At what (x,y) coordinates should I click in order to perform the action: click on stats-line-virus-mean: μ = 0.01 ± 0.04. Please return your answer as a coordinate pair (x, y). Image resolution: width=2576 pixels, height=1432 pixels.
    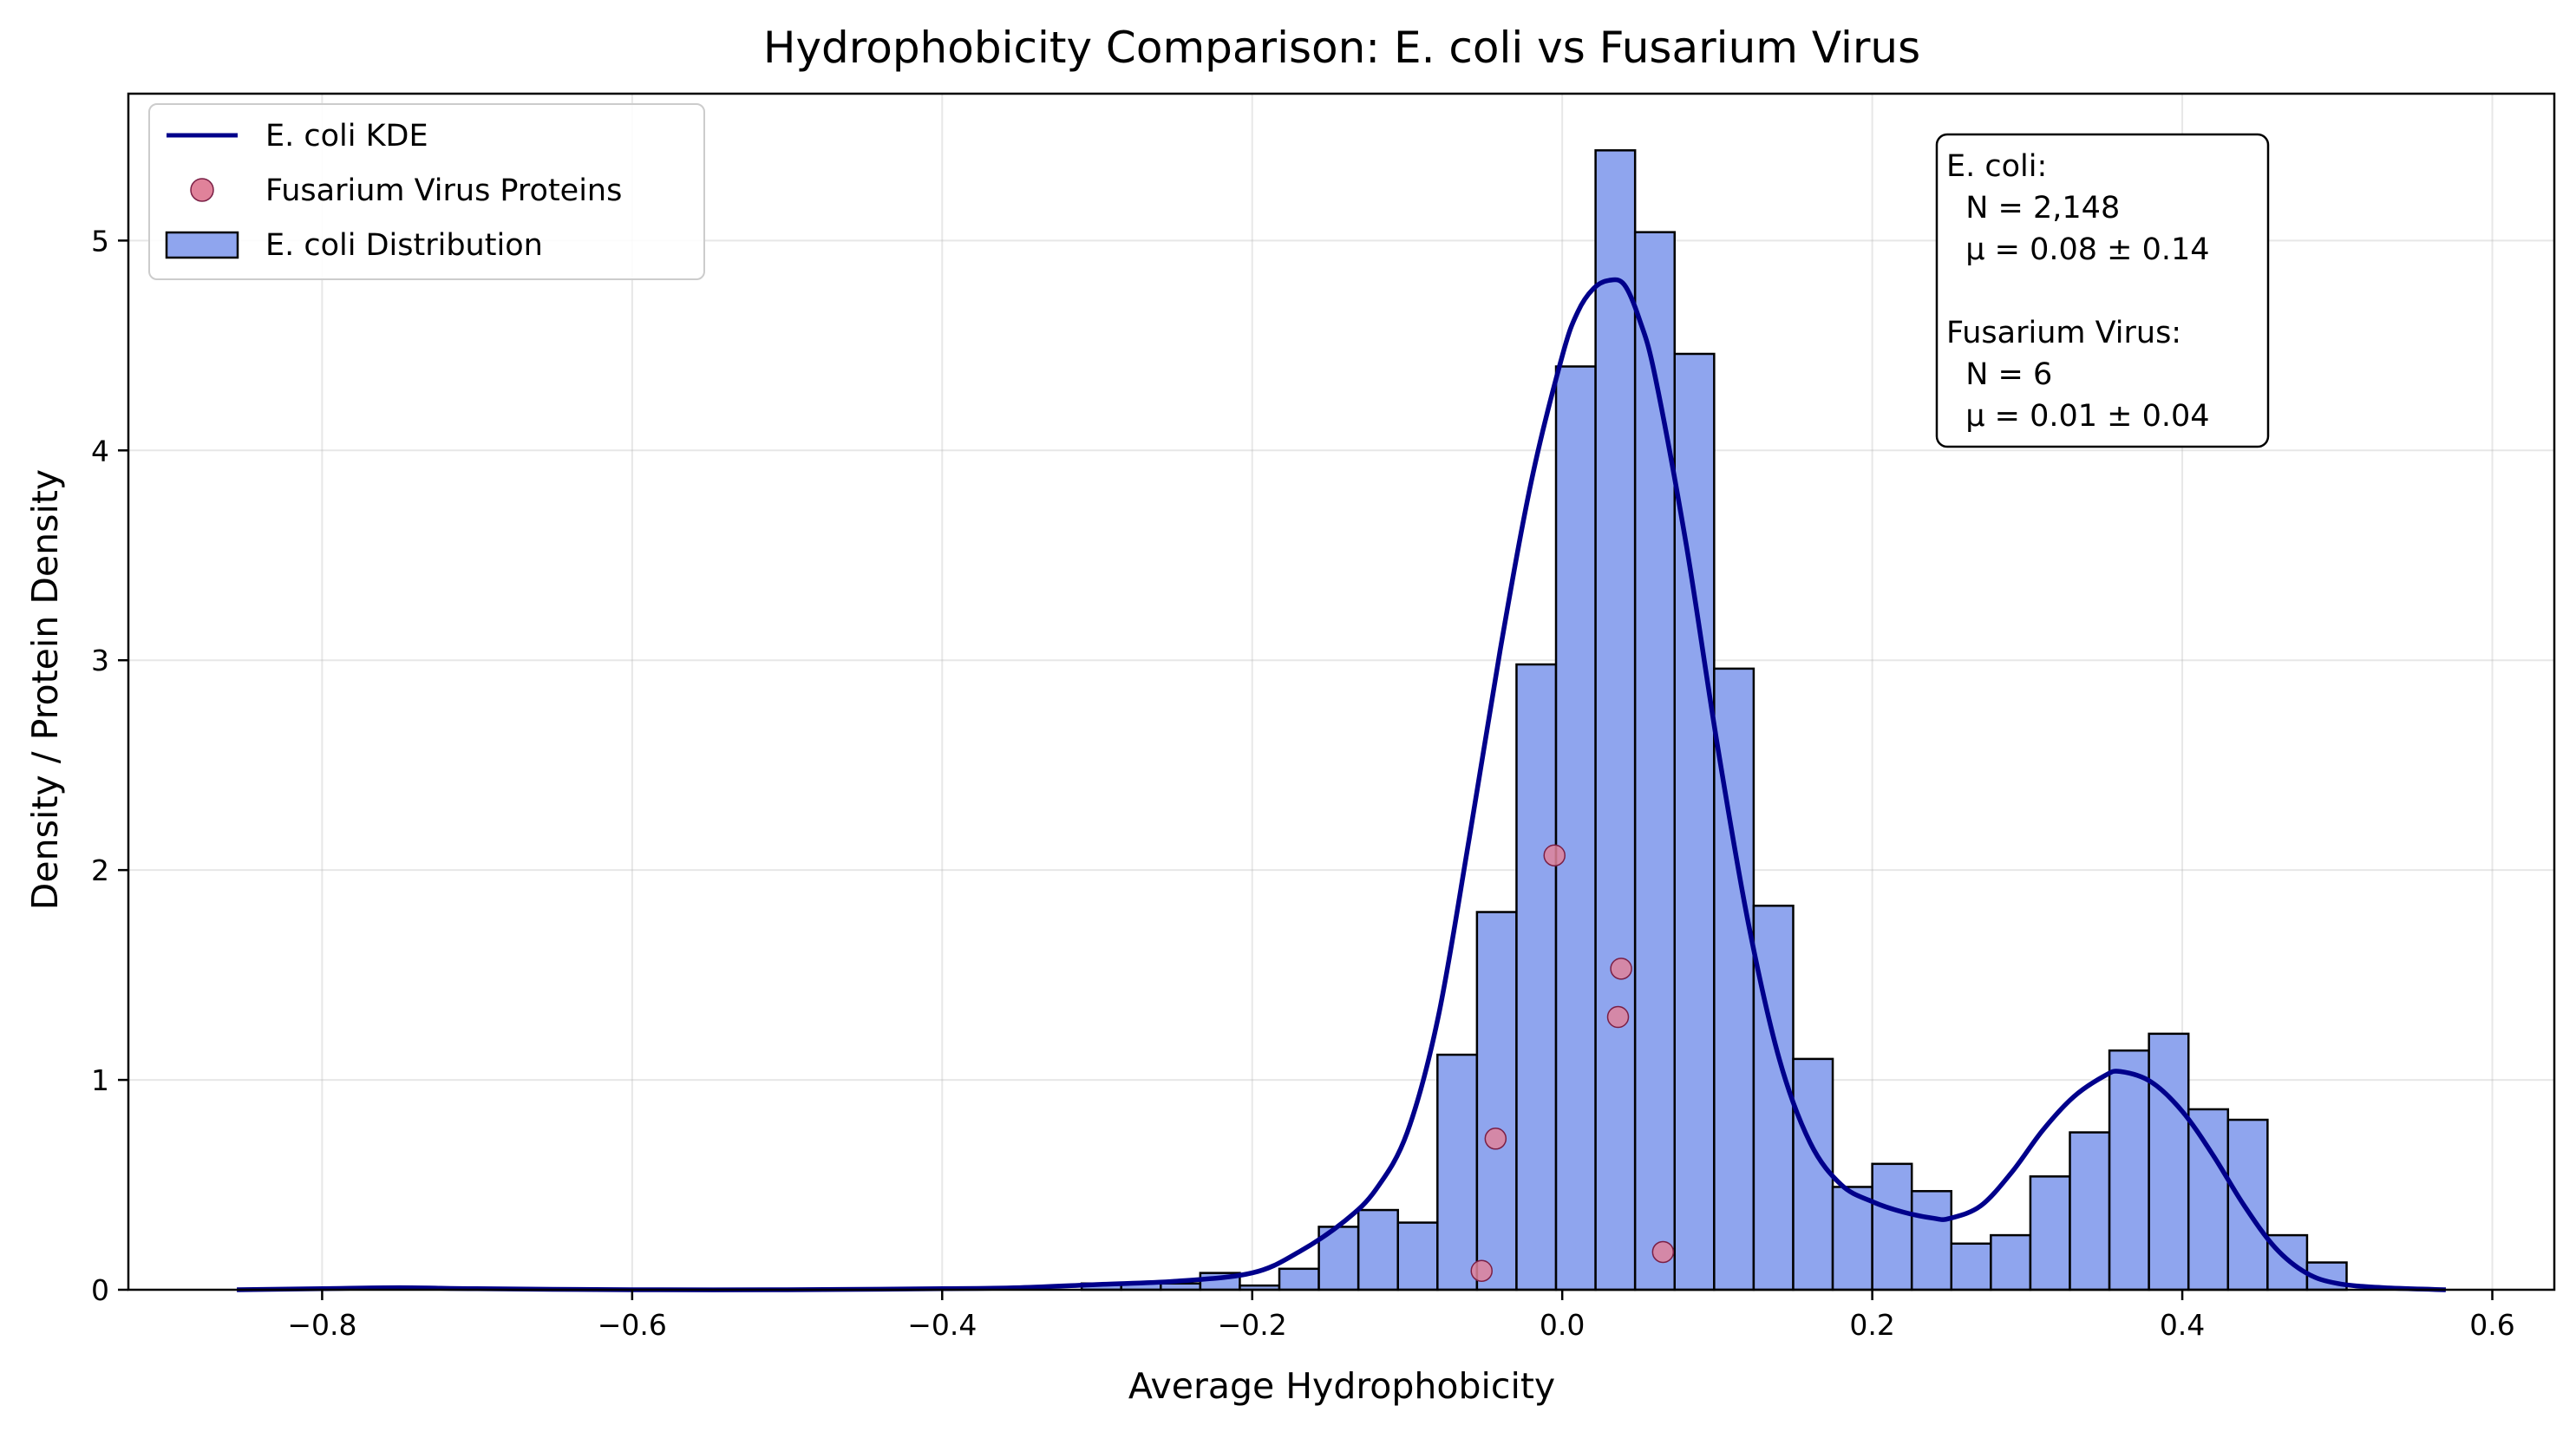
    Looking at the image, I should click on (2078, 416).